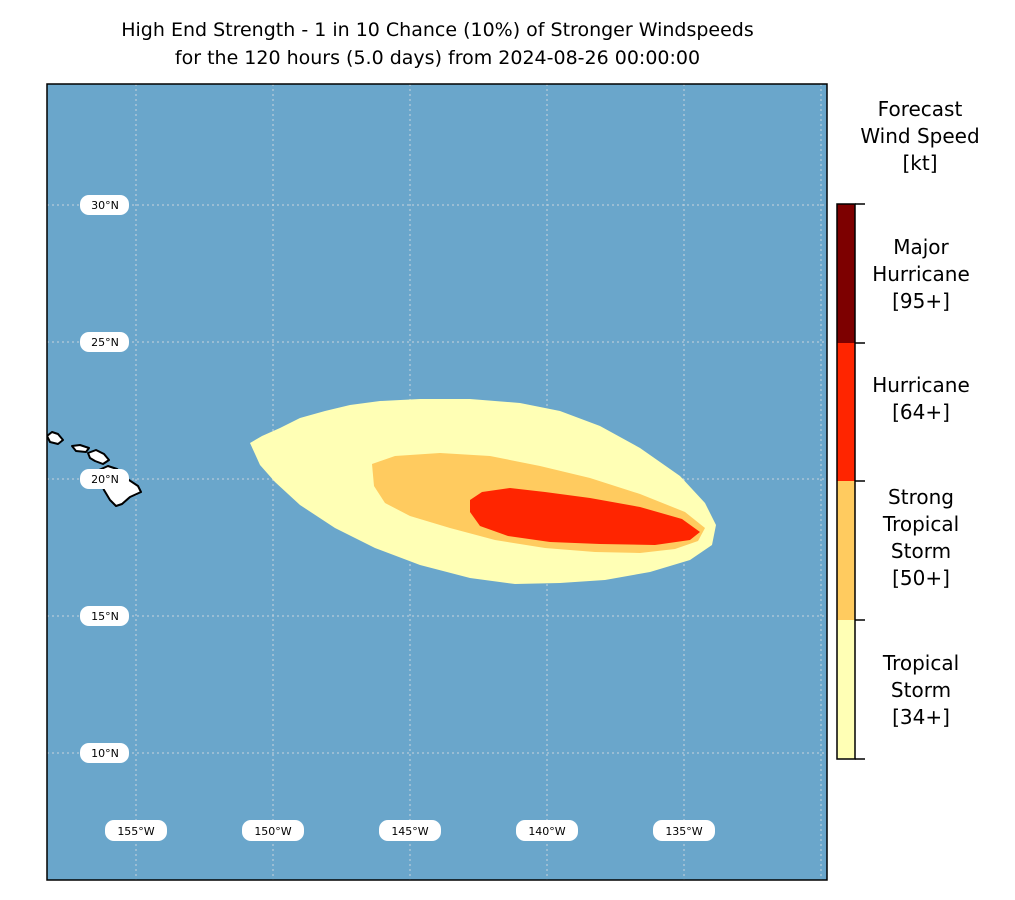 This screenshot has width=1015, height=900. I want to click on colorbar-label-major-hurricane: Major Hurricane [95+], so click(921, 274).